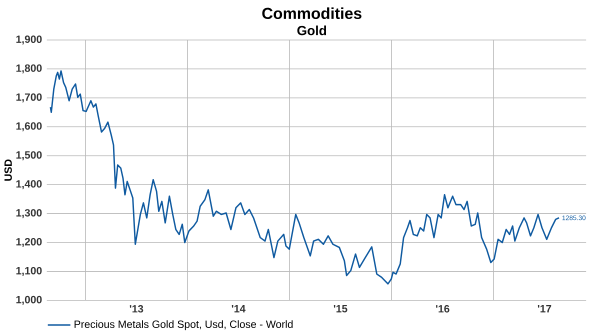  Describe the element at coordinates (29, 98) in the screenshot. I see `y-tick-label: 1,700` at that location.